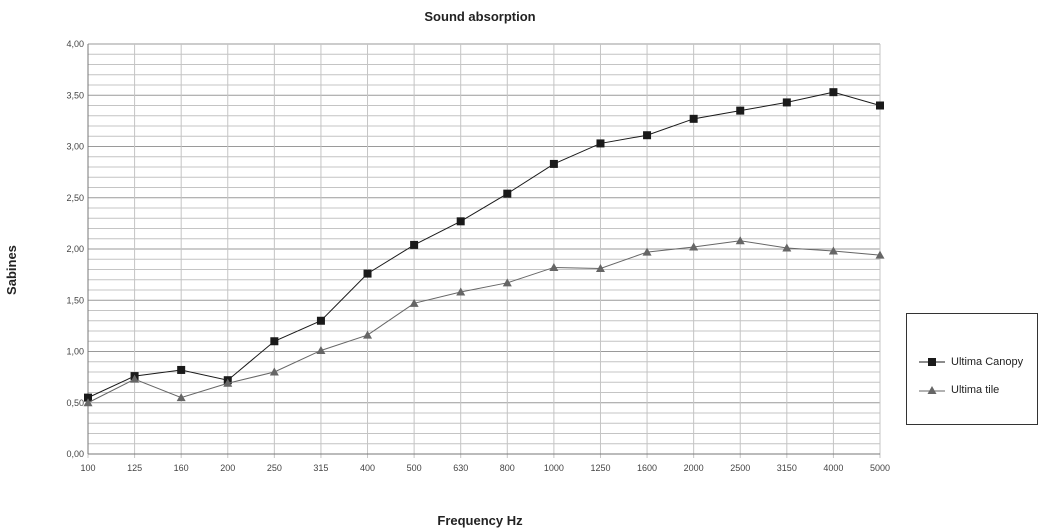 This screenshot has width=1040, height=531. What do you see at coordinates (87, 468) in the screenshot?
I see `x-tick-label: 100` at bounding box center [87, 468].